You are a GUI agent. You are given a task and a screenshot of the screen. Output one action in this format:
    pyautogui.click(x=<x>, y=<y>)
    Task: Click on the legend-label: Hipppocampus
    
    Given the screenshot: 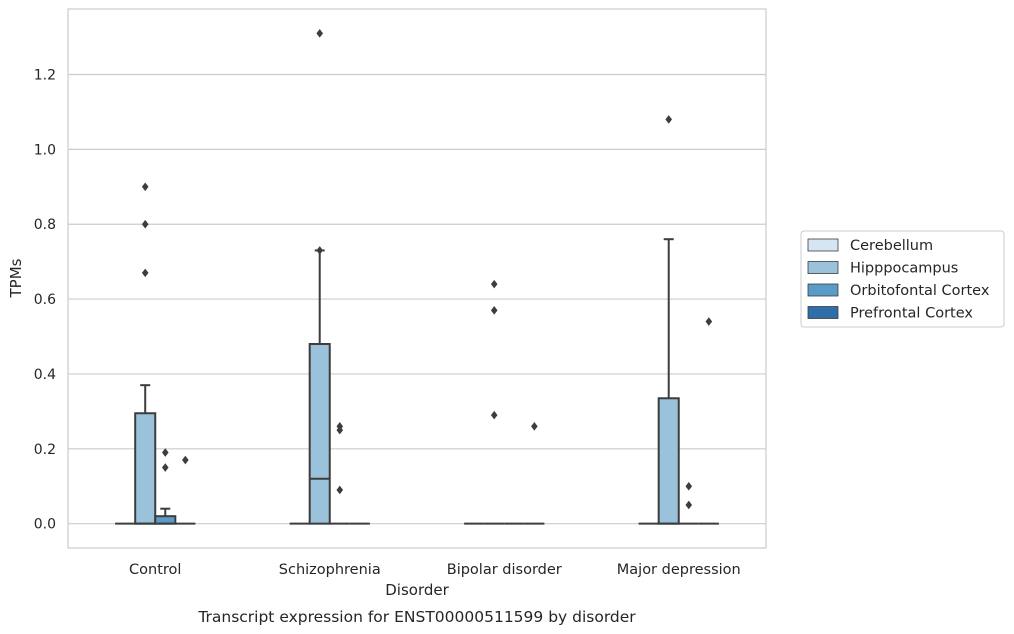 What is the action you would take?
    pyautogui.click(x=904, y=269)
    